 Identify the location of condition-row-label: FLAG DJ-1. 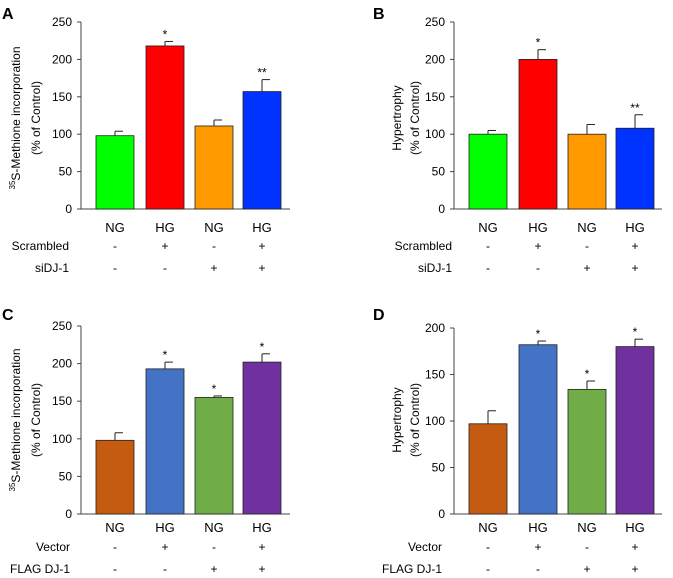
(412, 569).